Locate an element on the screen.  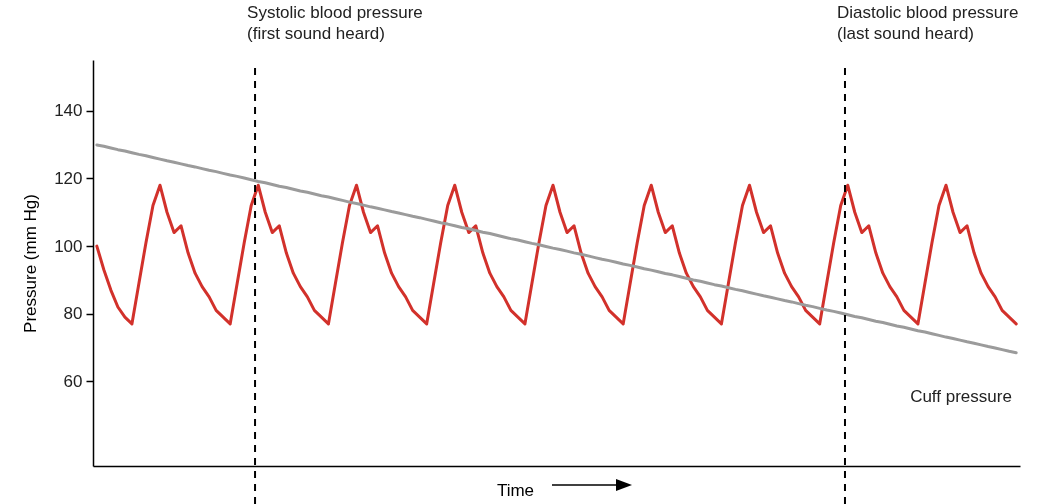
x-axis-title: Time is located at coordinates (515, 490).